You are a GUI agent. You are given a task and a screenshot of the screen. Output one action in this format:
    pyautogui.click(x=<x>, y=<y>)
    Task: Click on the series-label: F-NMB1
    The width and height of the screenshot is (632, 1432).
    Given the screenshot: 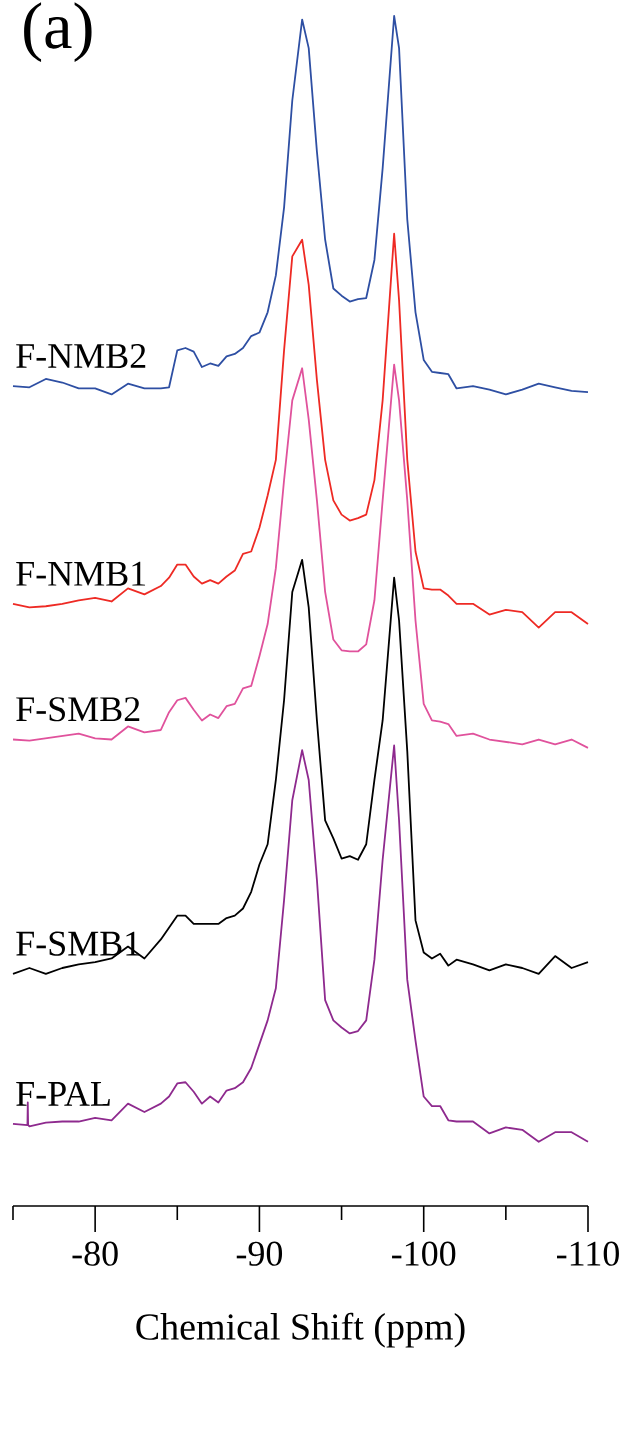 What is the action you would take?
    pyautogui.click(x=81, y=573)
    